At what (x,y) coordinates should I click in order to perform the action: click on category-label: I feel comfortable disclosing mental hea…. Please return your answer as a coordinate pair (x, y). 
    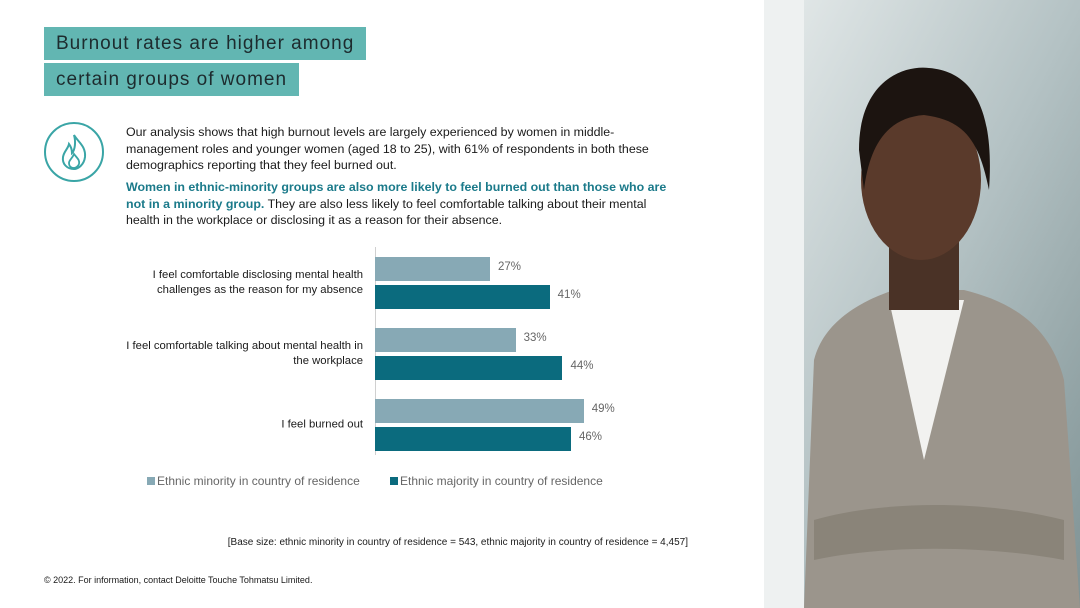
    Looking at the image, I should click on (257, 282).